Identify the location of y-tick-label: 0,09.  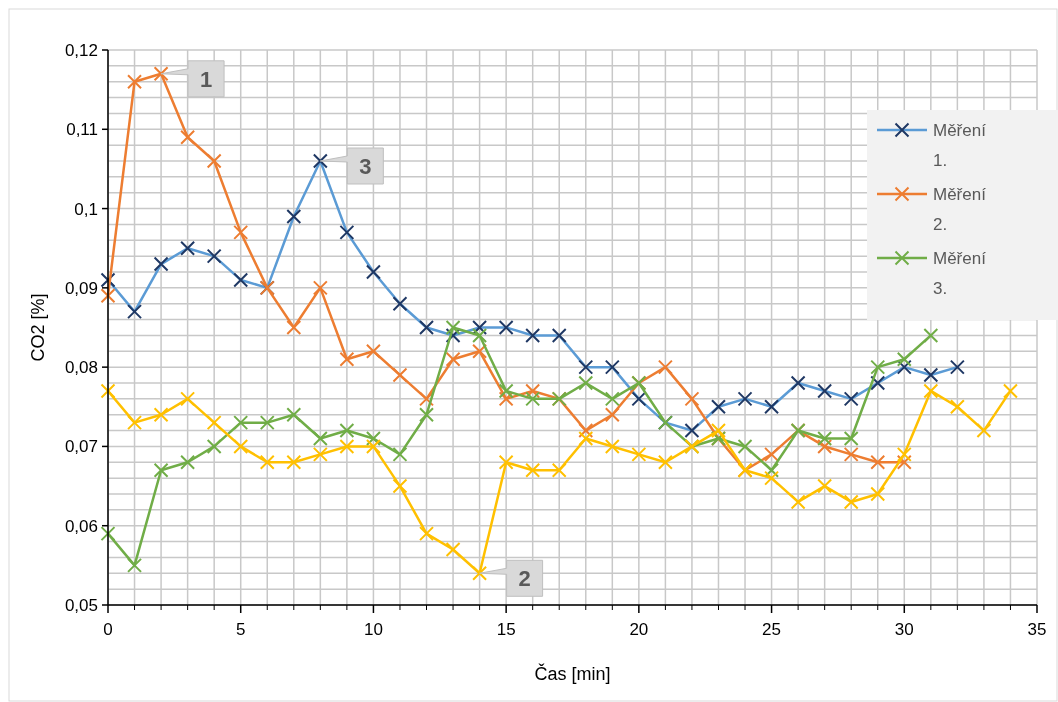
(81, 288).